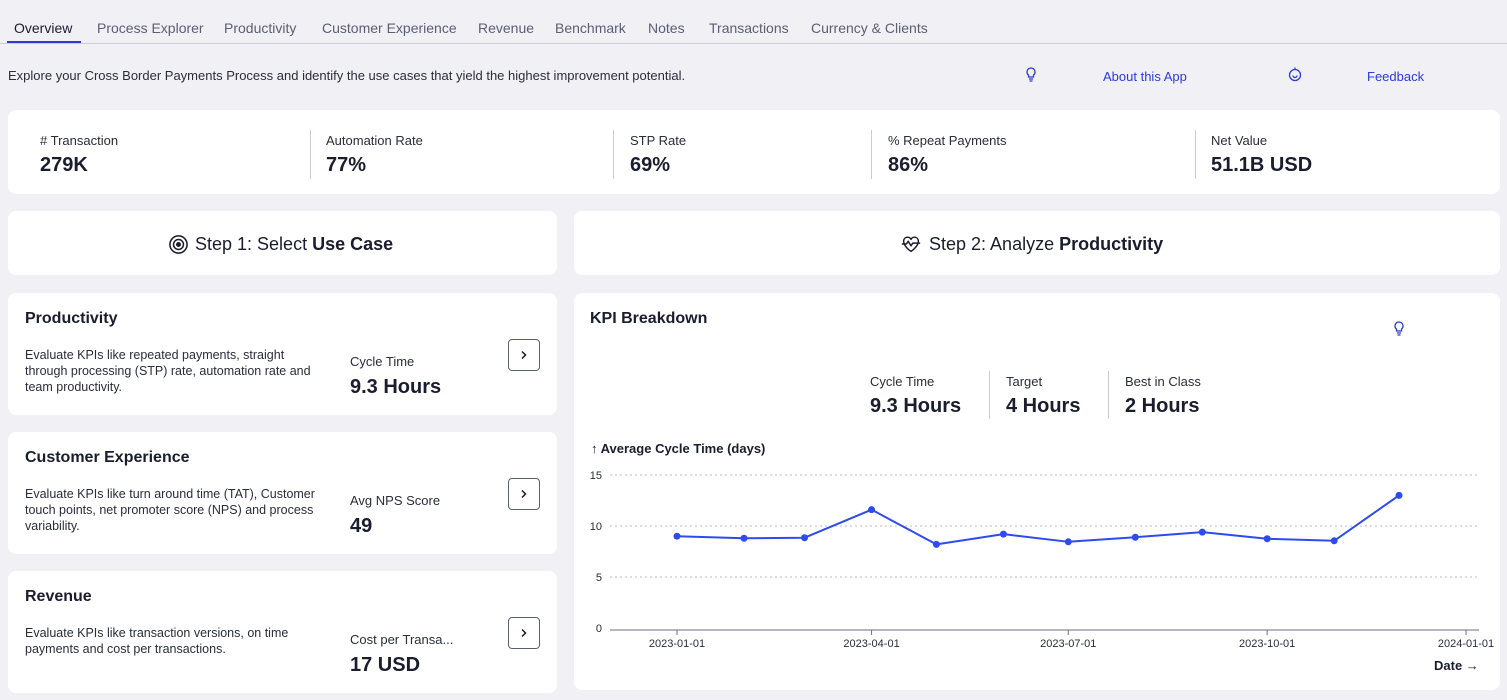  What do you see at coordinates (754, 152) in the screenshot?
I see `kpi-summary-card` at bounding box center [754, 152].